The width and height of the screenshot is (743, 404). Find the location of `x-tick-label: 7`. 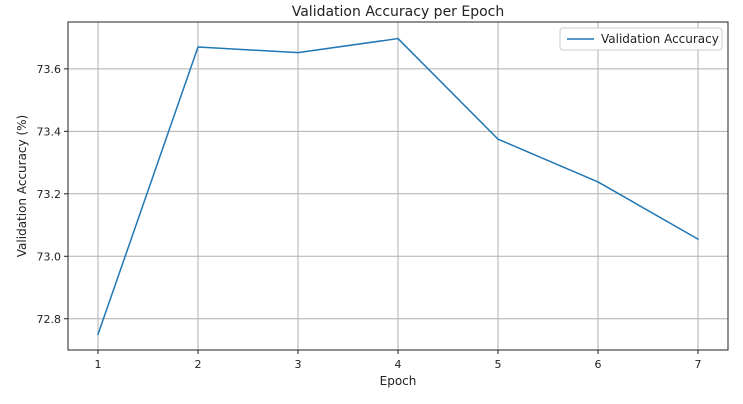

x-tick-label: 7 is located at coordinates (698, 364).